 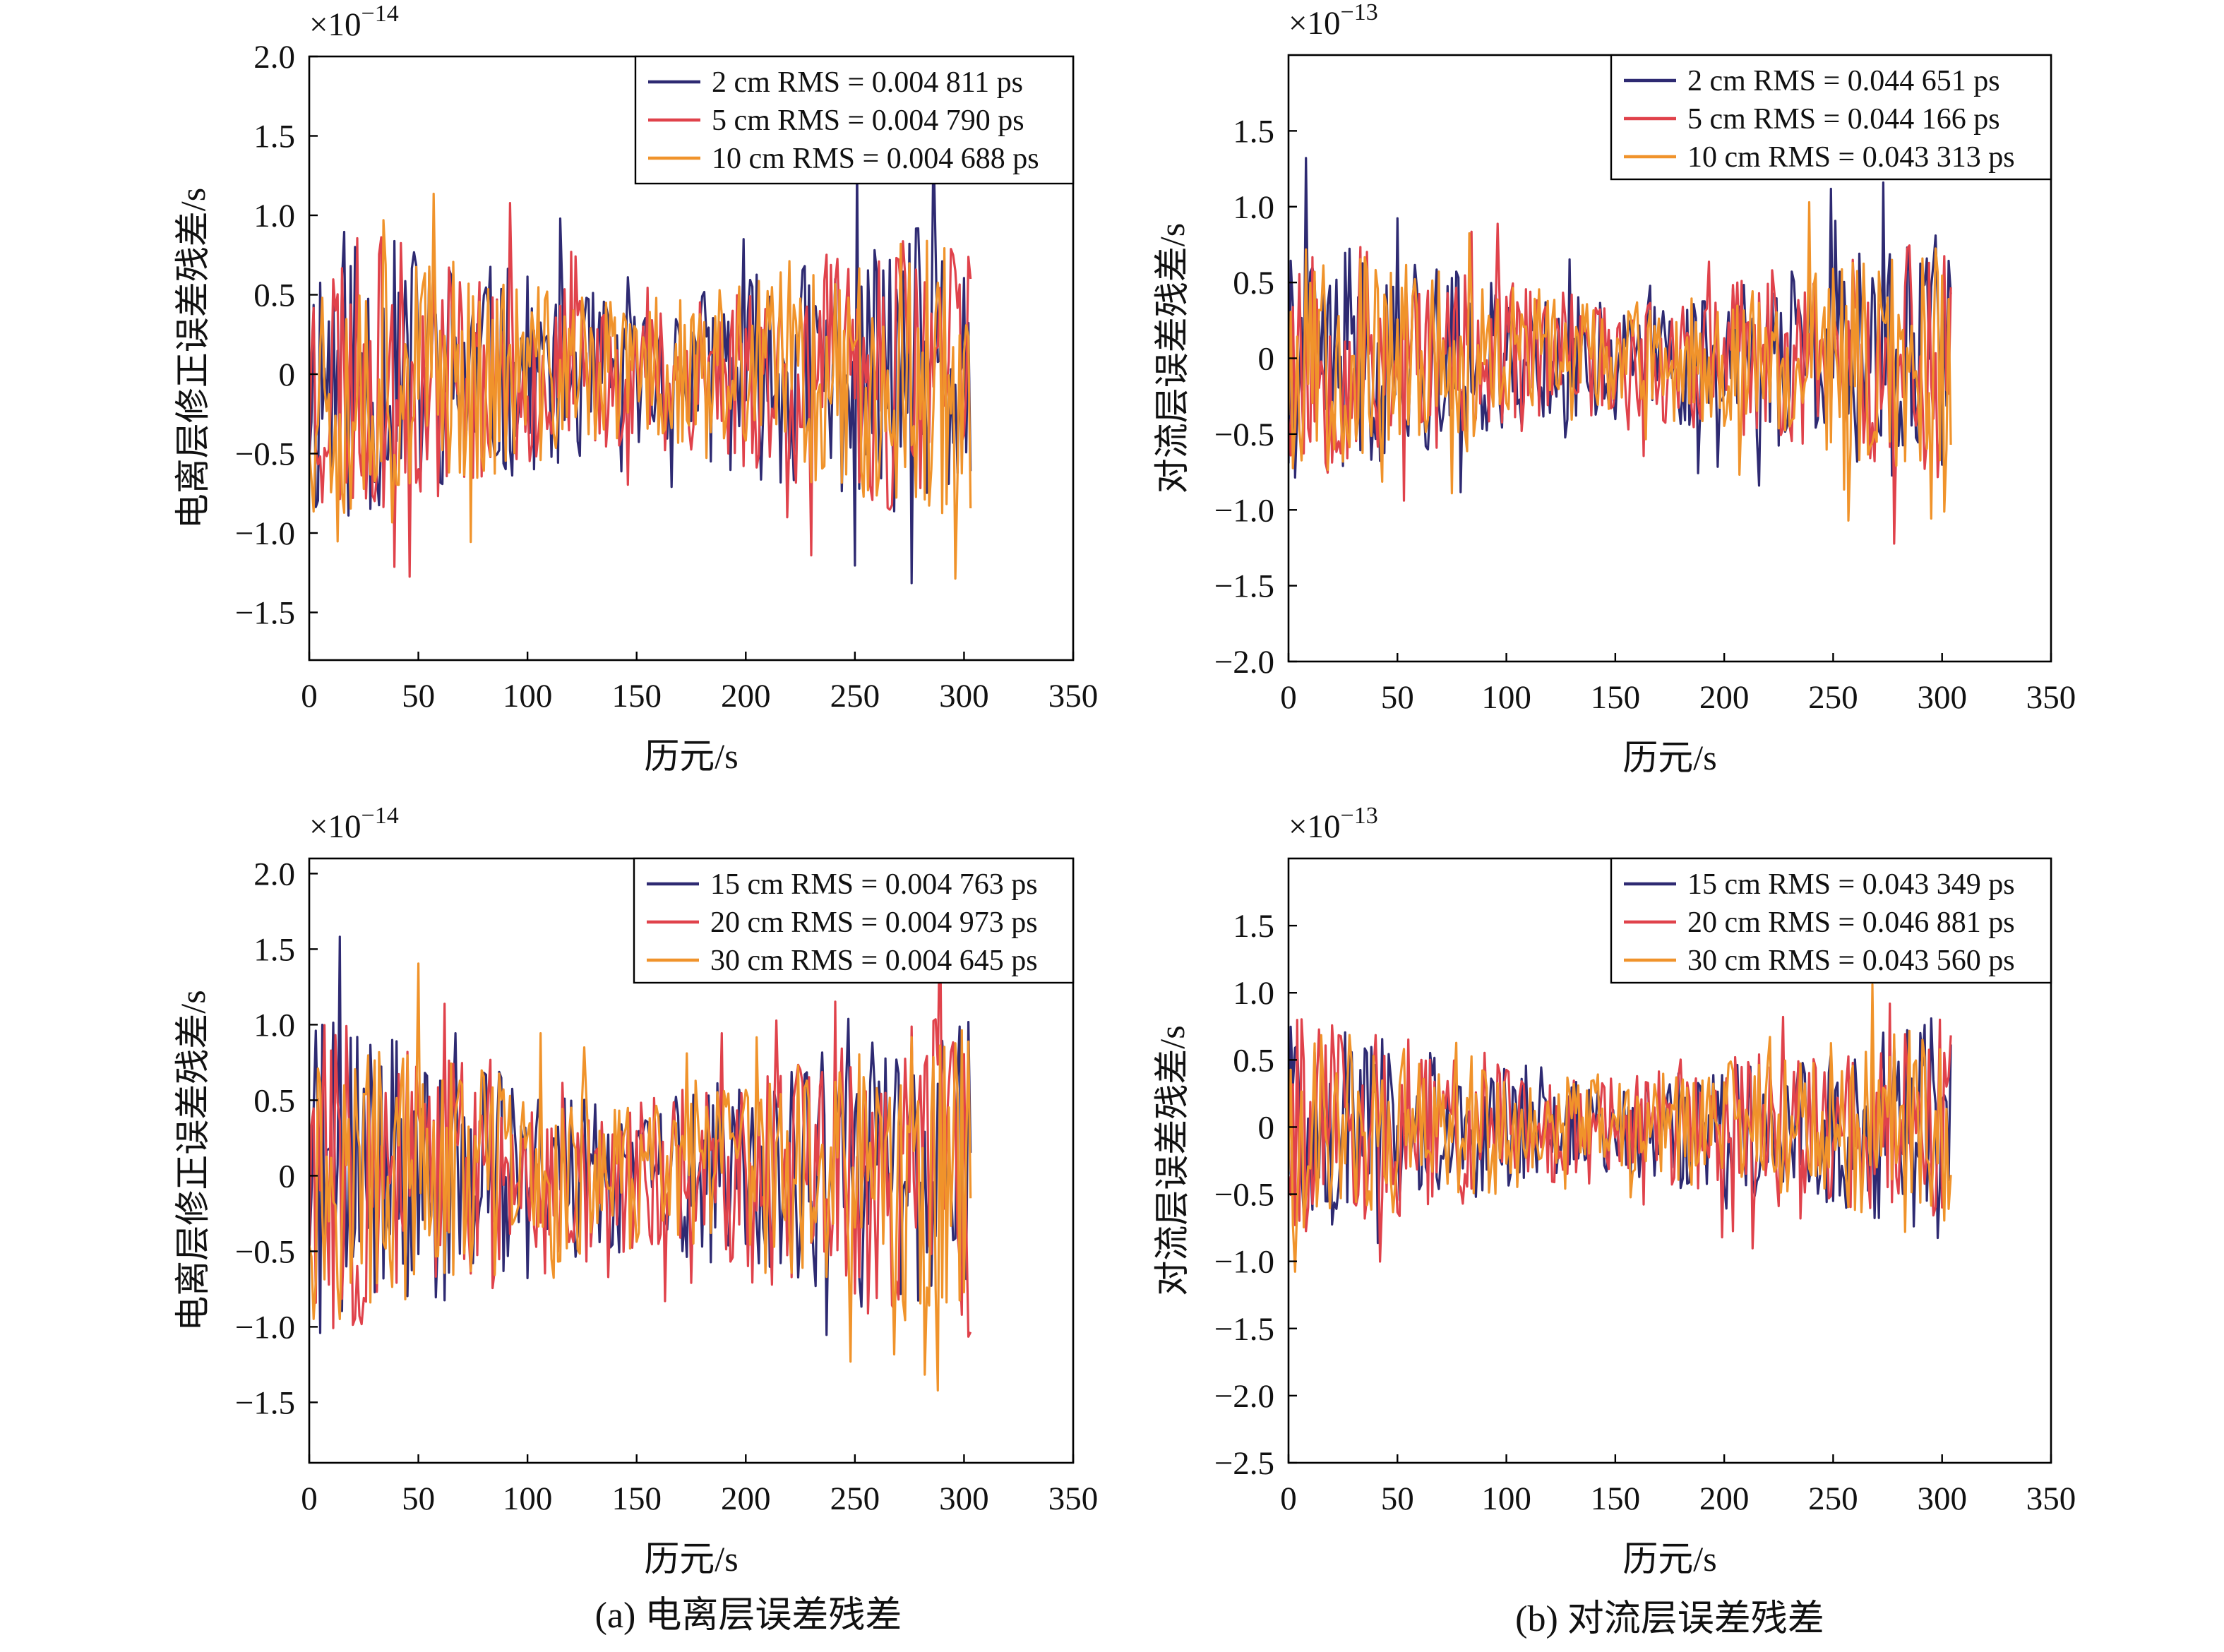 What do you see at coordinates (868, 121) in the screenshot?
I see `legend-entry-2: 5 cm RMS = 0.004 790 ps` at bounding box center [868, 121].